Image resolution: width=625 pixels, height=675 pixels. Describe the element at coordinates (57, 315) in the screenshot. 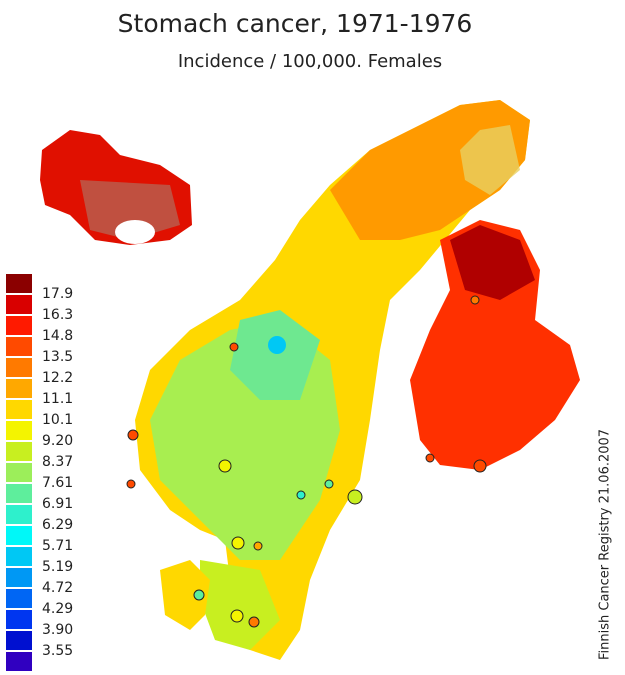

I see `legend-label: 16.3` at that location.